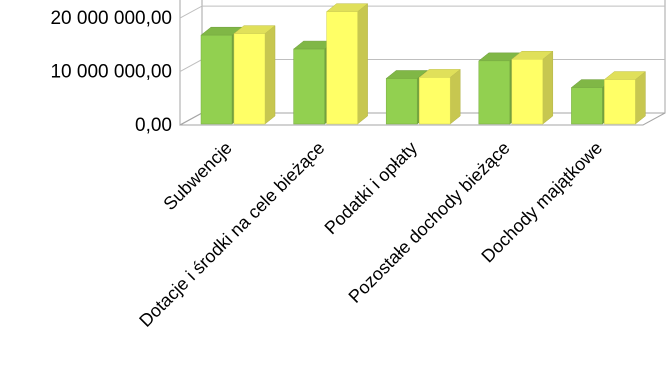 Image resolution: width=670 pixels, height=369 pixels. I want to click on y-tick-label: 10 000 000,00, so click(111, 72).